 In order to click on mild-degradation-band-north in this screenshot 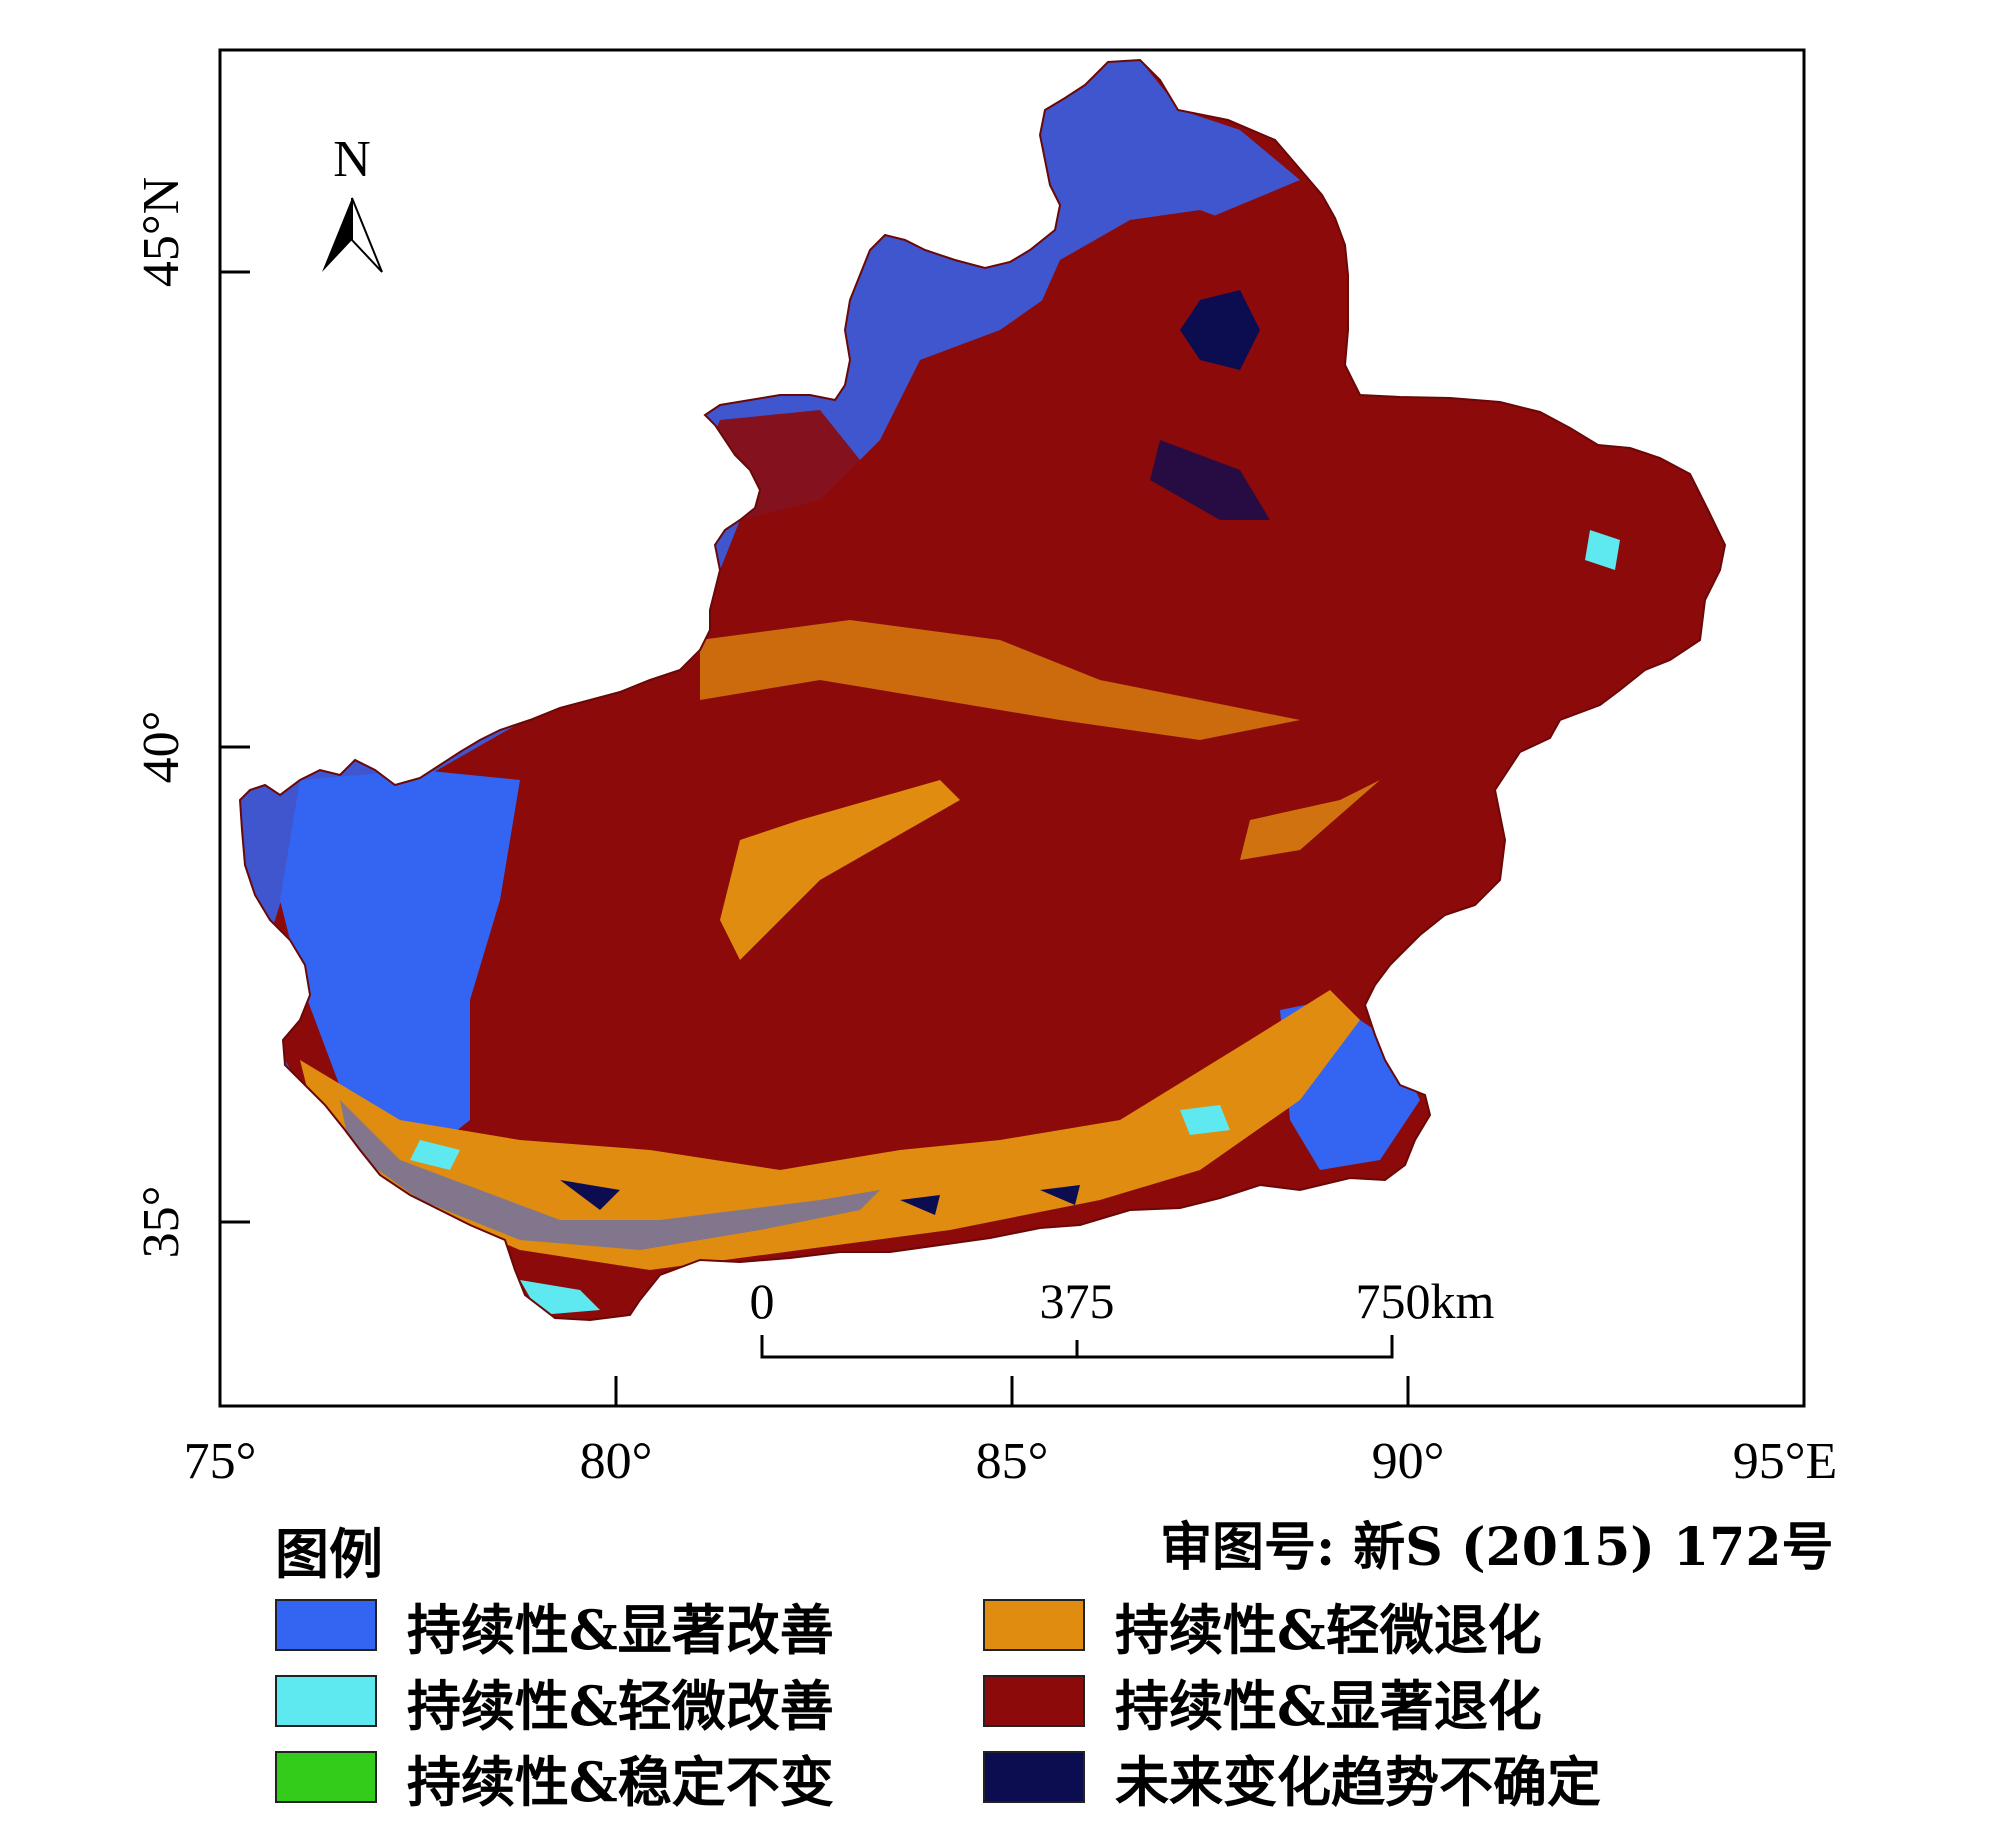, I will do `click(1000, 680)`.